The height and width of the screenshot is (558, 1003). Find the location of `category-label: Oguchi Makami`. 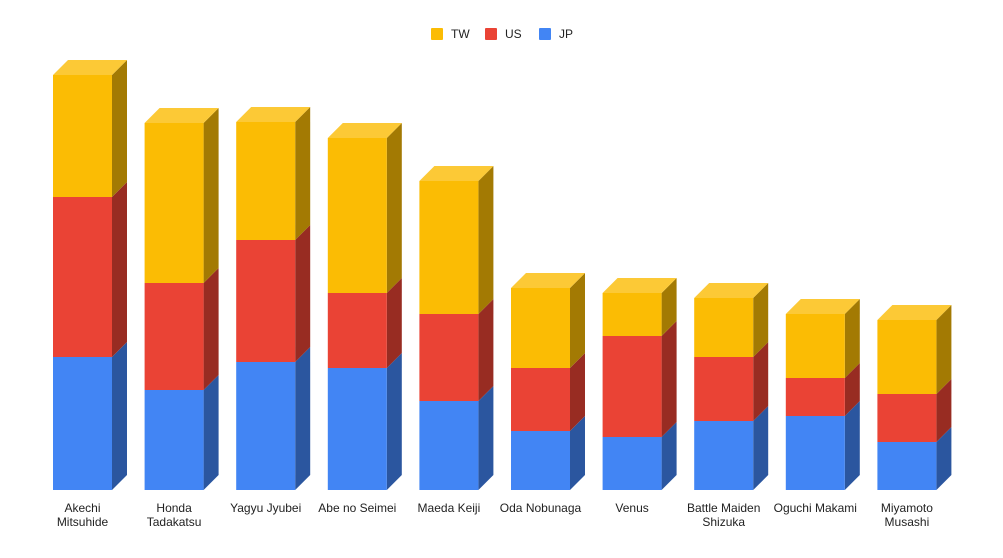

category-label: Oguchi Makami is located at coordinates (815, 508).